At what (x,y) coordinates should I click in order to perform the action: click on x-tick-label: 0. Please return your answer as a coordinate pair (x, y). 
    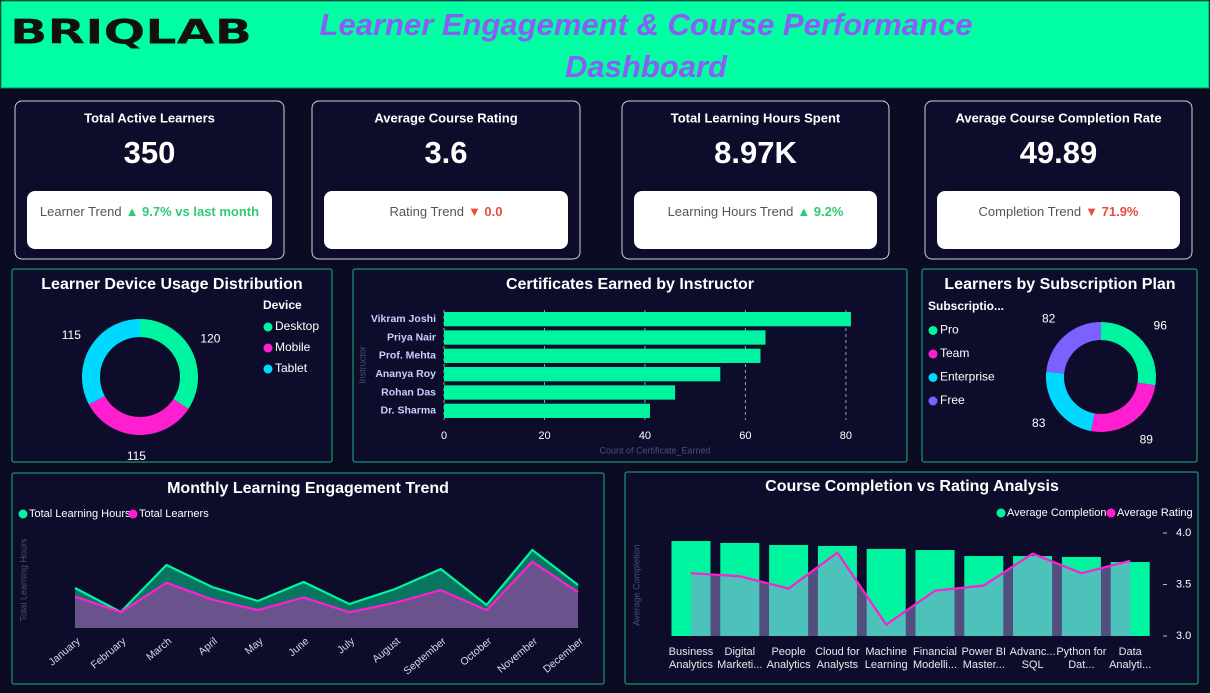
    Looking at the image, I should click on (444, 436).